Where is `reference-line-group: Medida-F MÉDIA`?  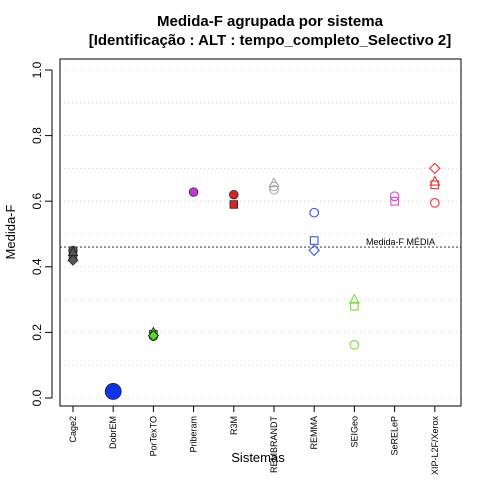
reference-line-group: Medida-F MÉDIA is located at coordinates (260, 242).